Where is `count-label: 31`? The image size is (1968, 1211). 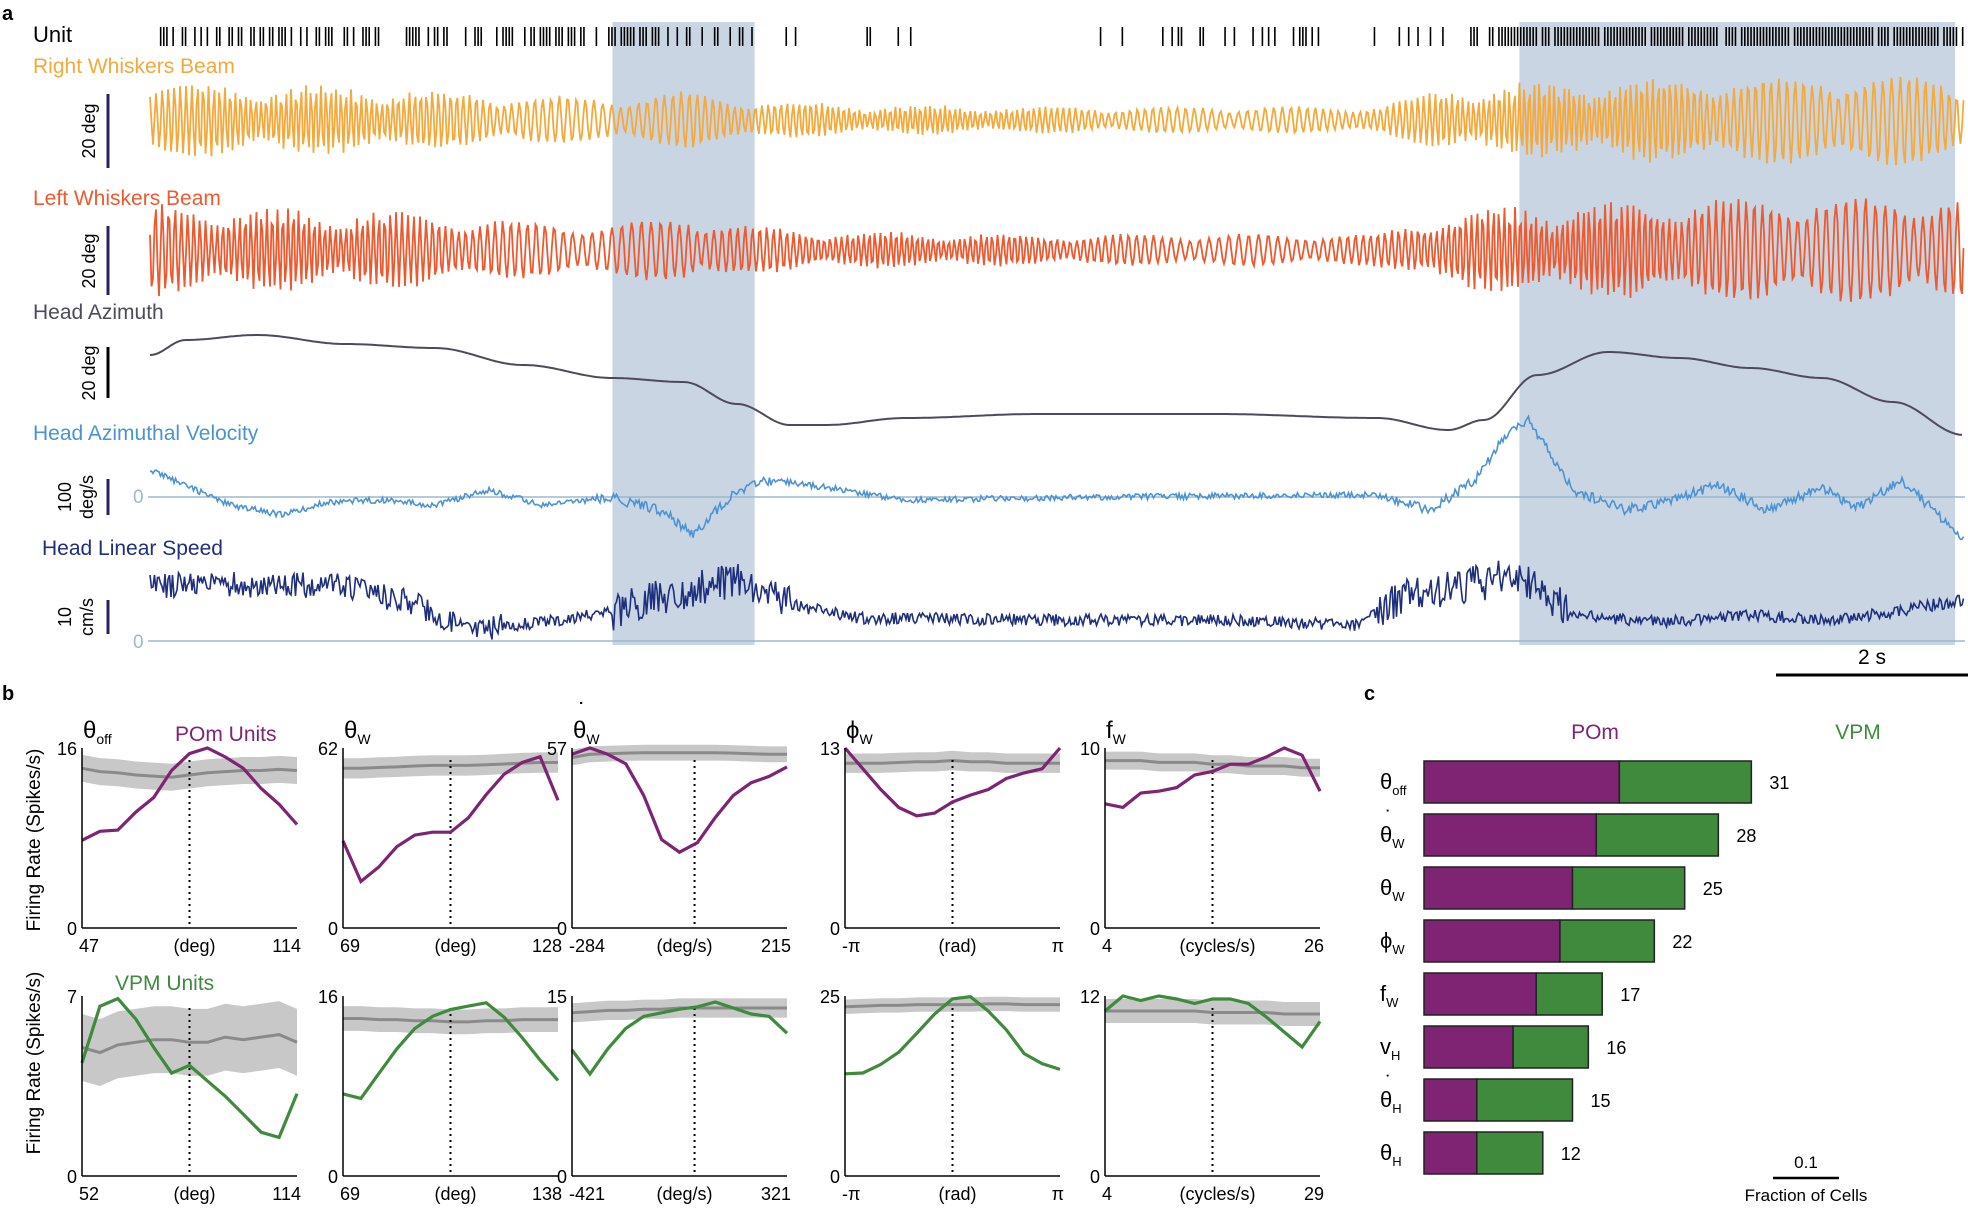 count-label: 31 is located at coordinates (1779, 783).